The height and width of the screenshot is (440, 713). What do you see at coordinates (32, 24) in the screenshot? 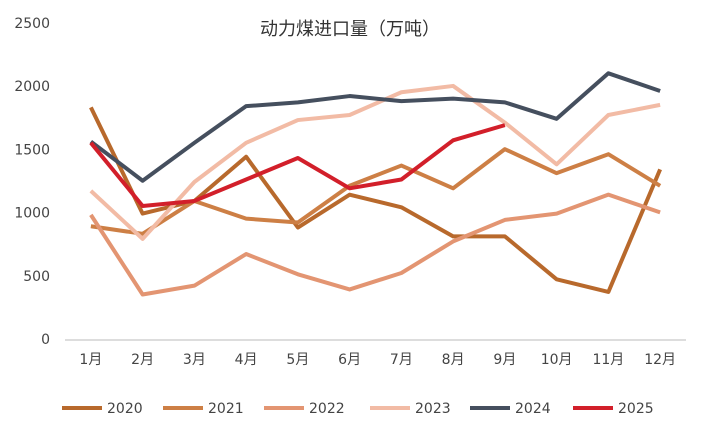
I see `y-tick-label: 2500` at bounding box center [32, 24].